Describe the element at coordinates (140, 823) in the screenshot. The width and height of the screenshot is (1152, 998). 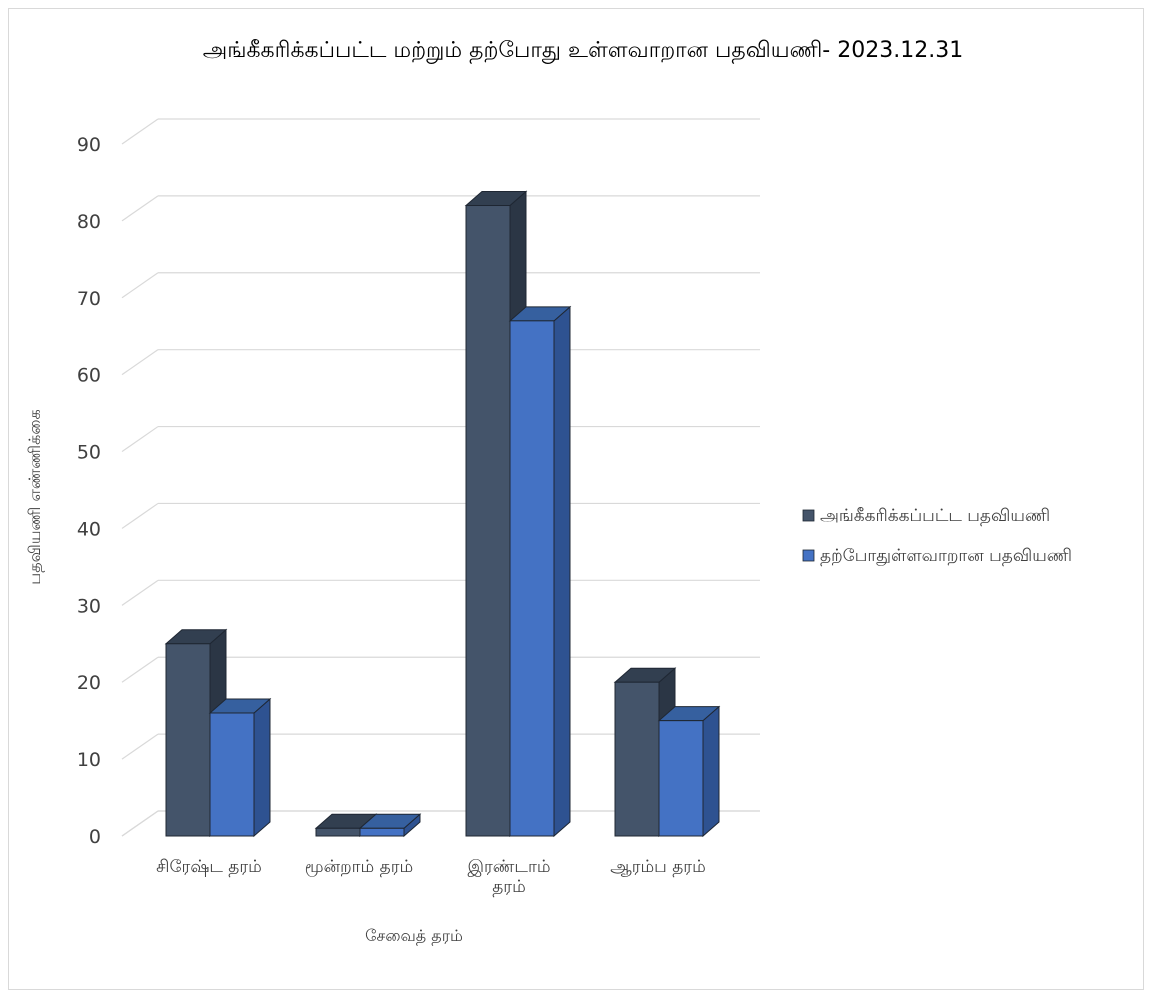
I see `floor-depth` at that location.